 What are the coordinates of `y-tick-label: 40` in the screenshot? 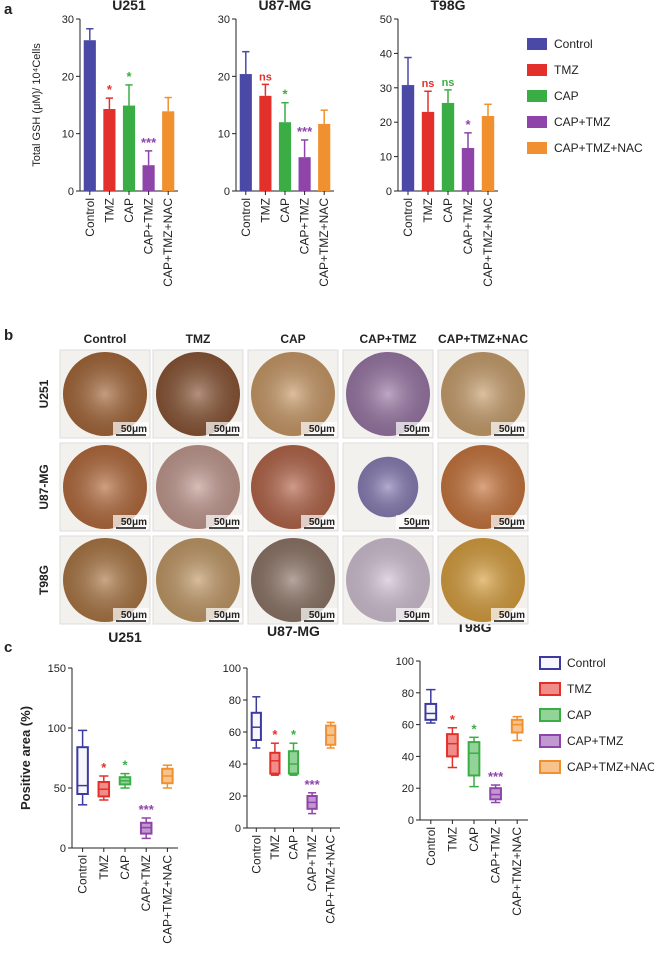 It's located at (235, 765).